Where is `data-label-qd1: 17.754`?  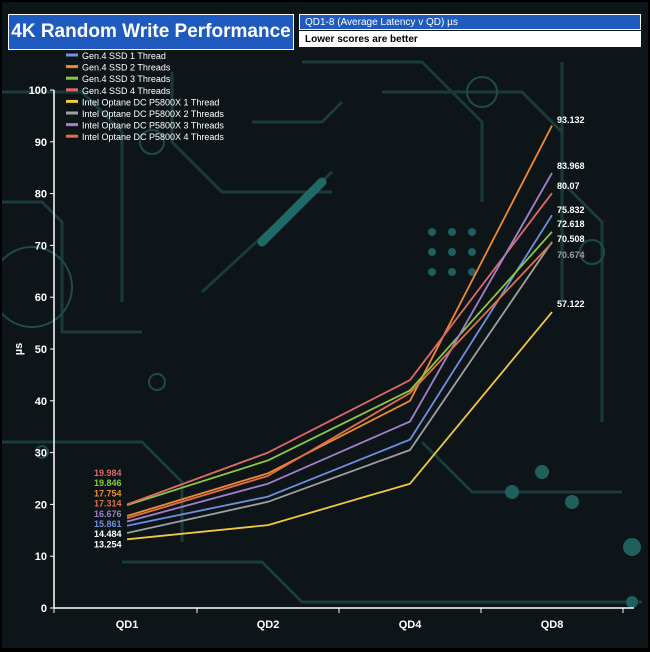 data-label-qd1: 17.754 is located at coordinates (108, 493).